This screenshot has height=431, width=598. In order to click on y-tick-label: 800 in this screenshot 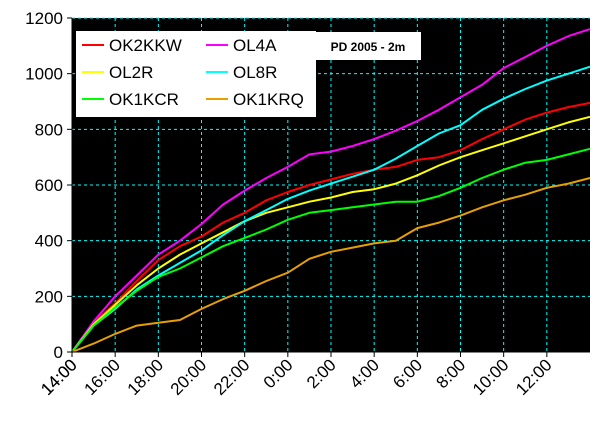, I will do `click(49, 129)`.